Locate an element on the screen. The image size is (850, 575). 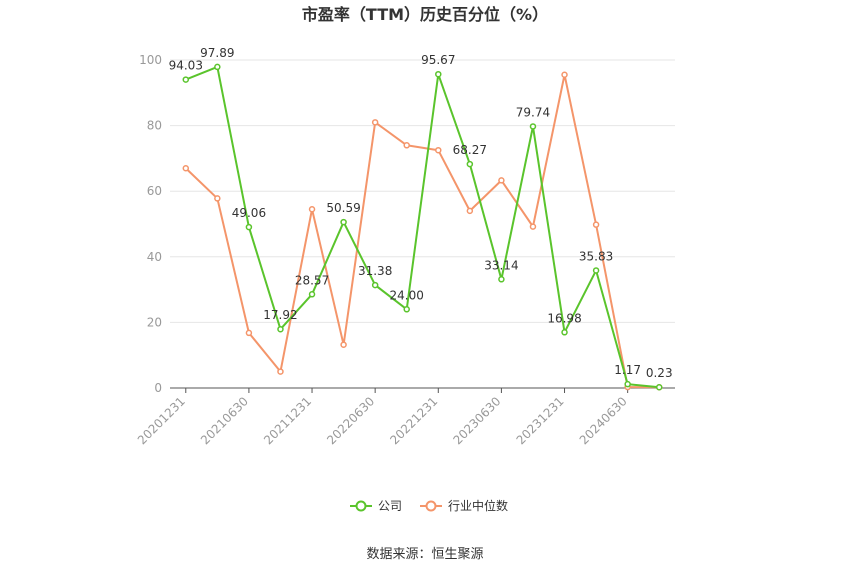
data-label-15: 0.23 is located at coordinates (659, 373).